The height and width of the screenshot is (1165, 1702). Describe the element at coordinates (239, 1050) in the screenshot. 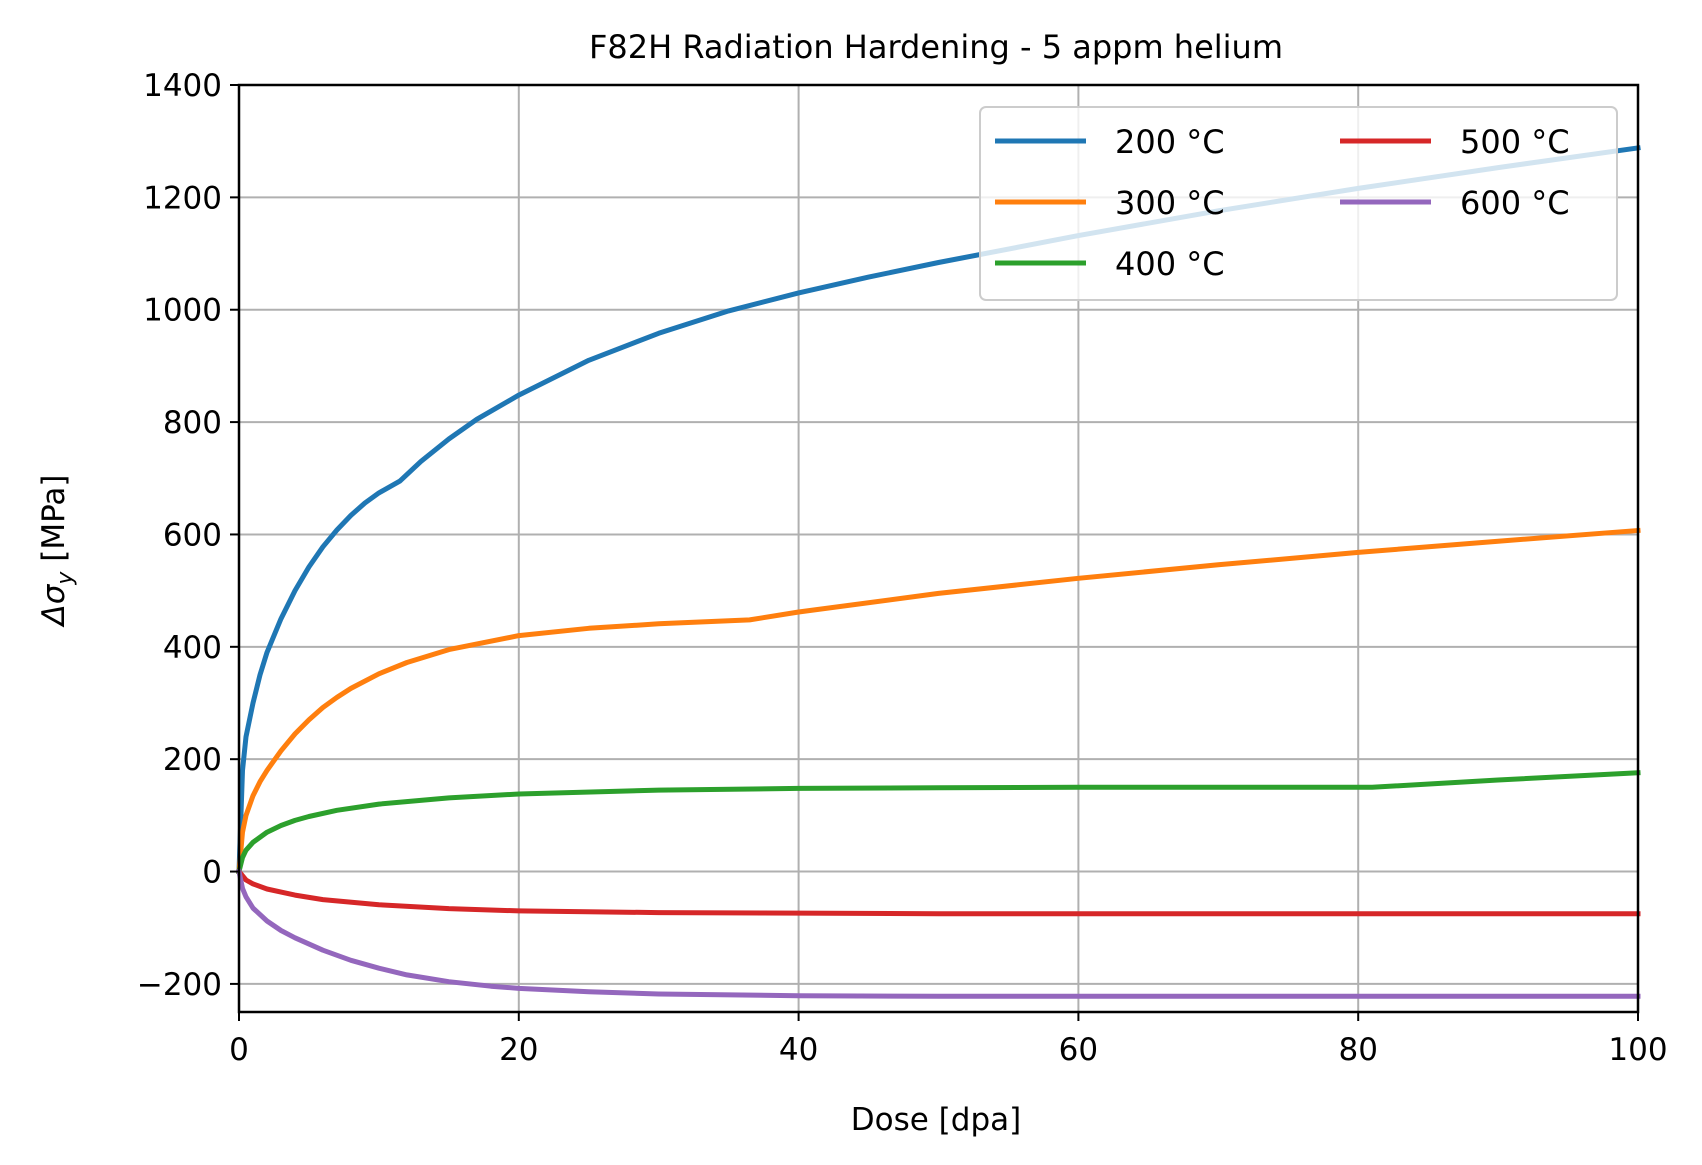

I see `x-tick-label: 0` at that location.